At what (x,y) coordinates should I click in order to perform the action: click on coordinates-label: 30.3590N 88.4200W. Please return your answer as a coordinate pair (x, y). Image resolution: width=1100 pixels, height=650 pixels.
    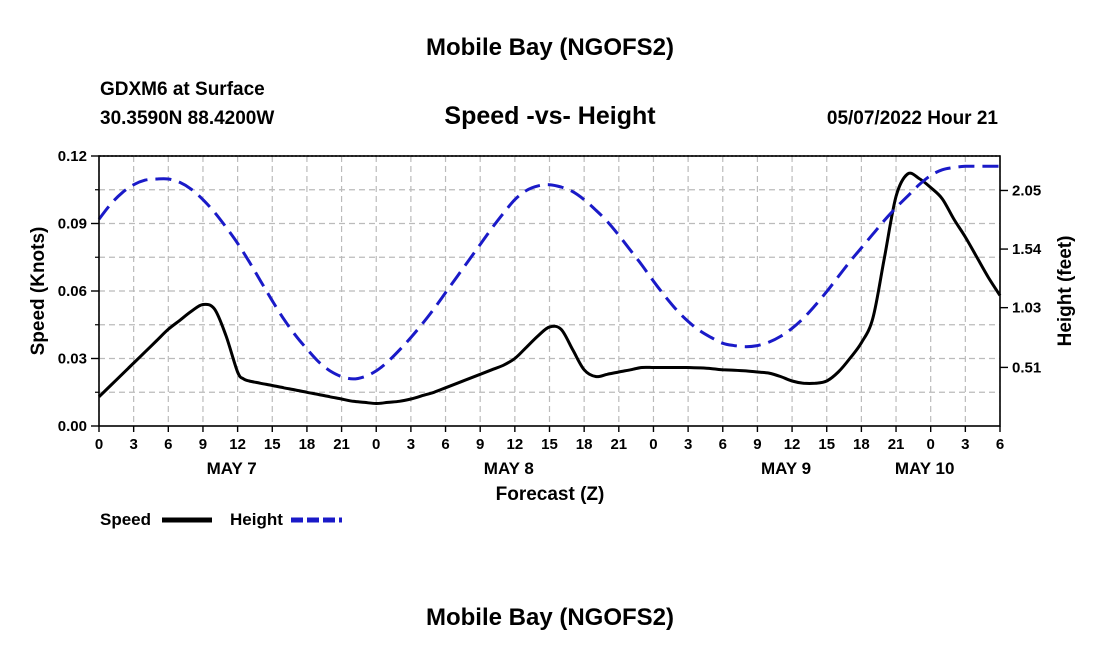
    Looking at the image, I should click on (187, 118).